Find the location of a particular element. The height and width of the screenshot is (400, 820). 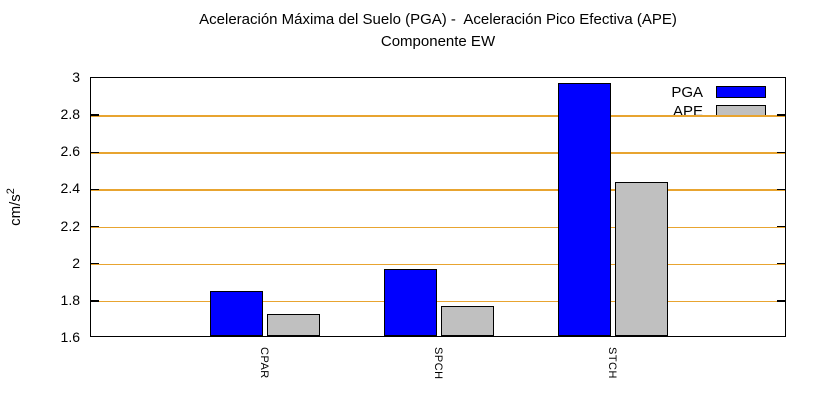

y-tick-label: 1.6 is located at coordinates (70, 337).